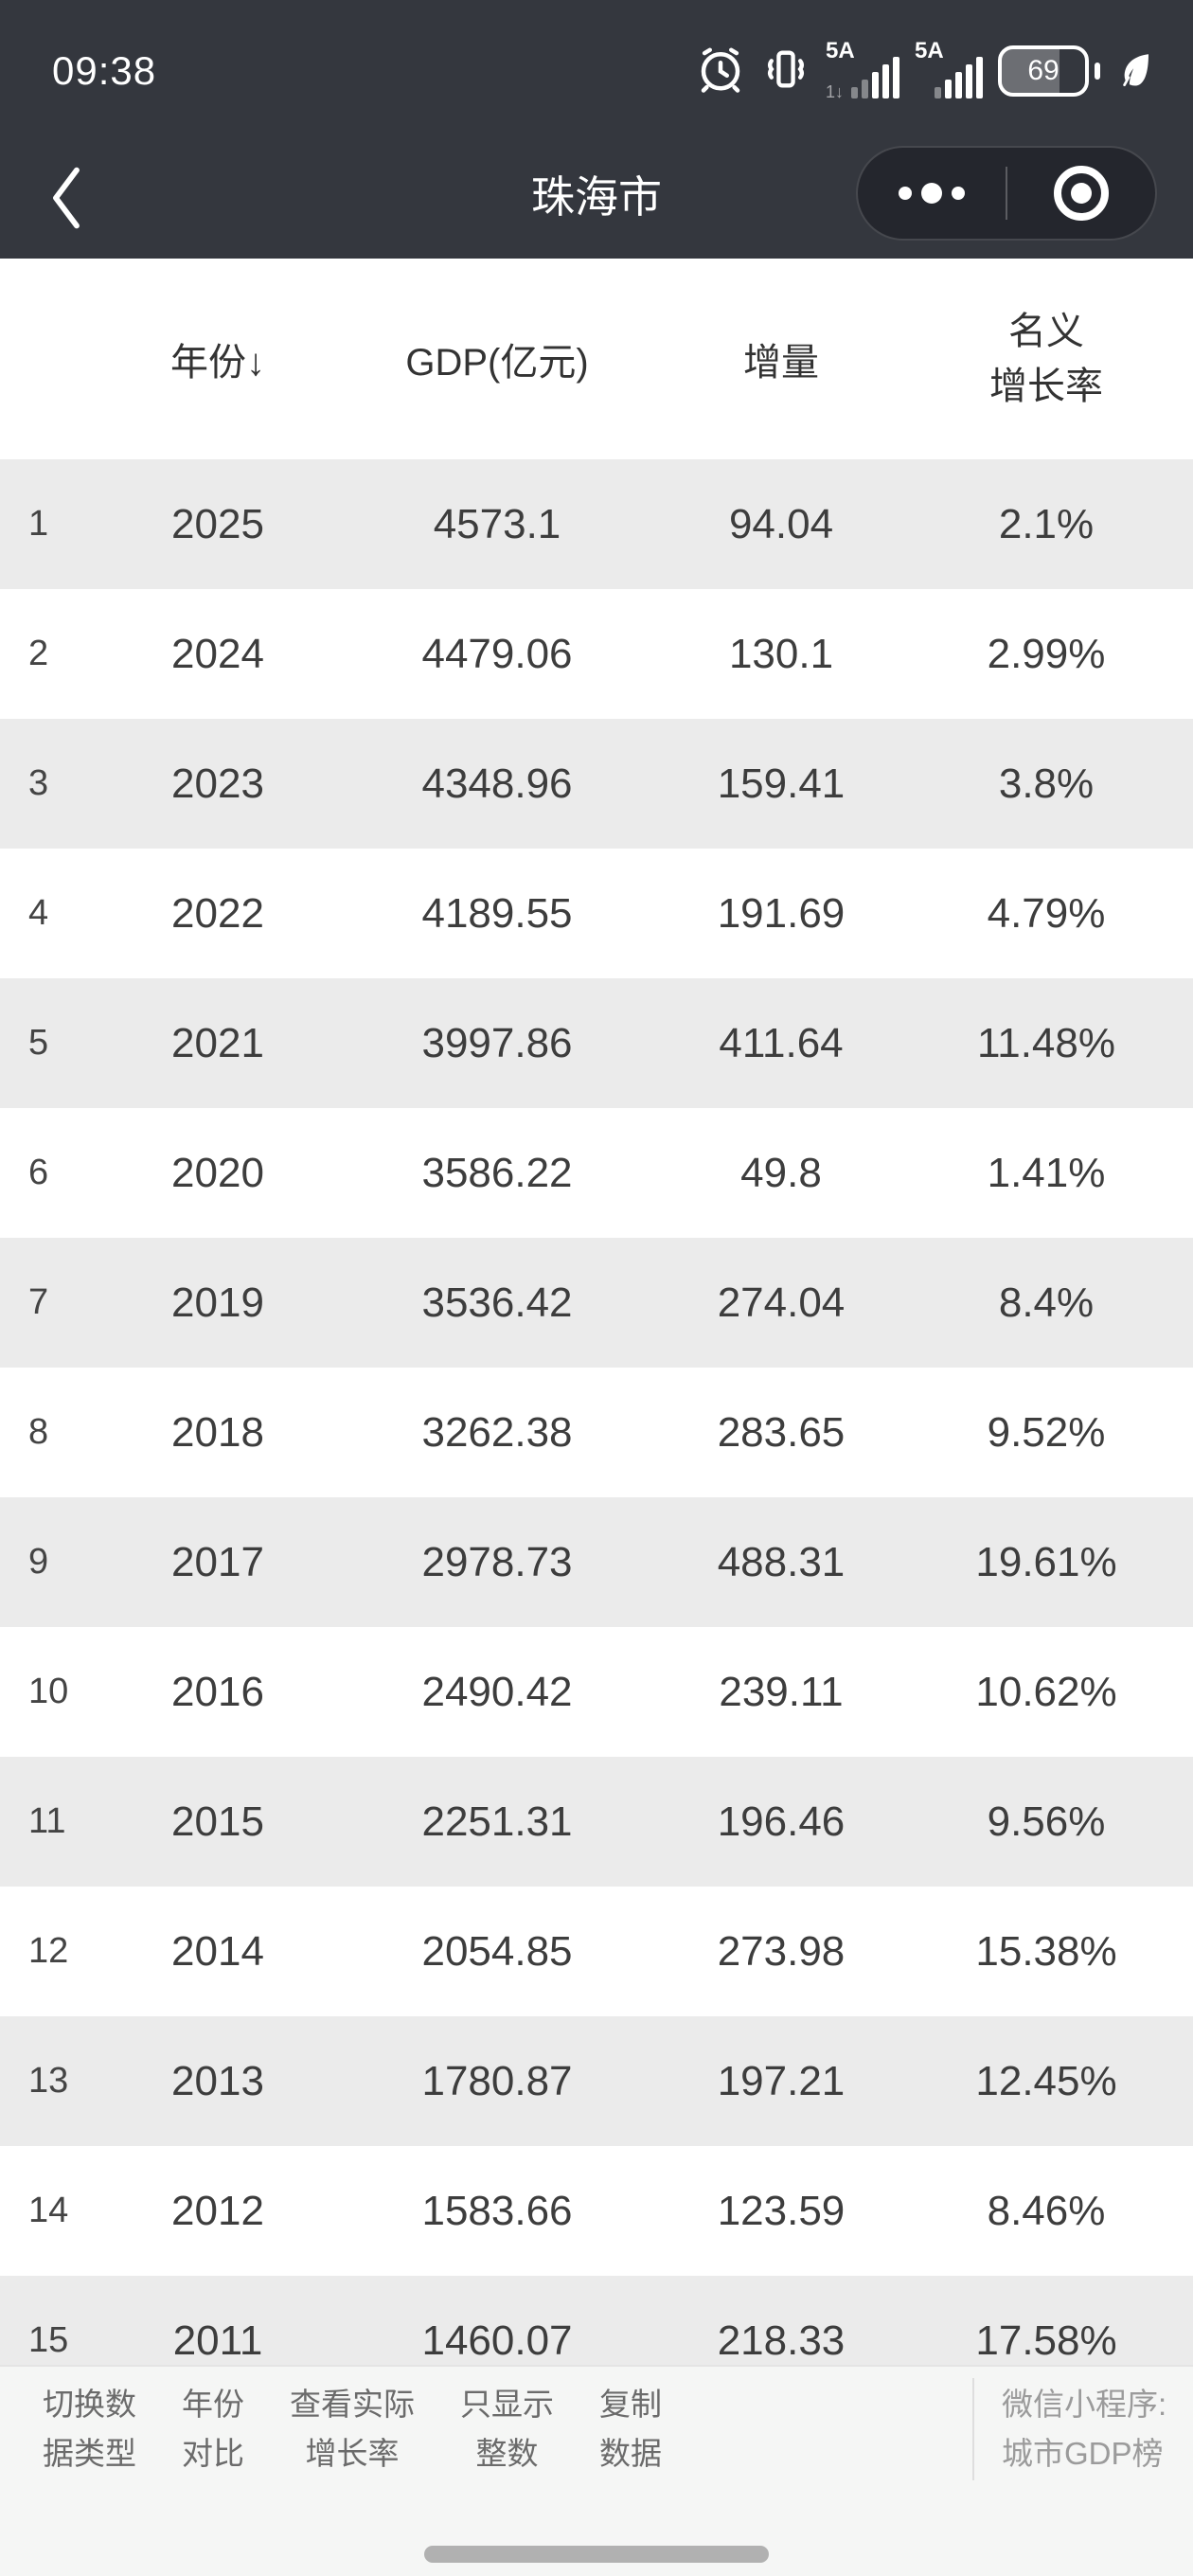 The height and width of the screenshot is (2576, 1193). I want to click on col-header-index, so click(52, 359).